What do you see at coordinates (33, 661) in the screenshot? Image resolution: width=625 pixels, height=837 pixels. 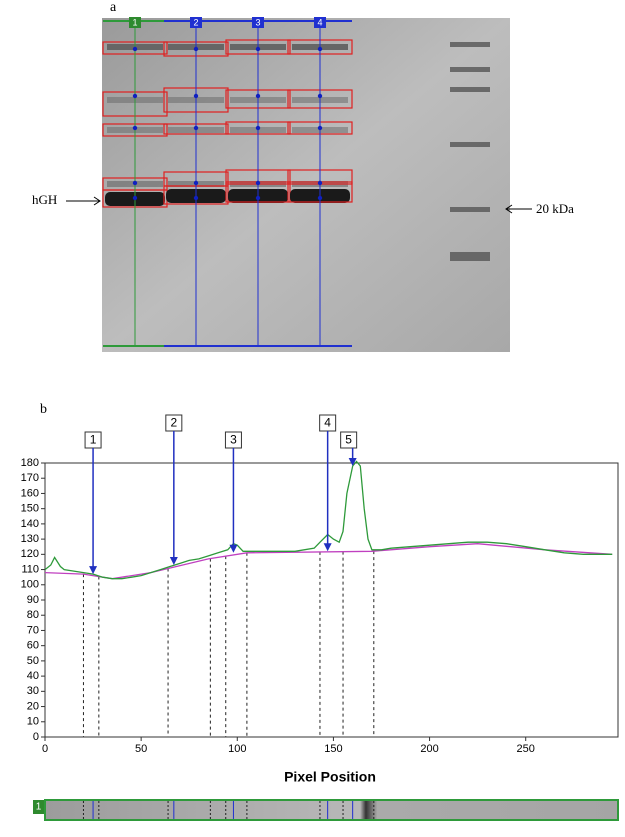 I see `y-tick-label: 50` at bounding box center [33, 661].